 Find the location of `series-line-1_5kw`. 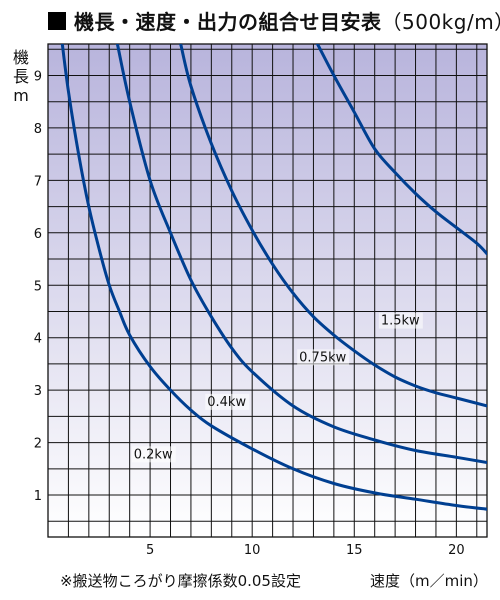

series-line-1_5kw is located at coordinates (401, 150).